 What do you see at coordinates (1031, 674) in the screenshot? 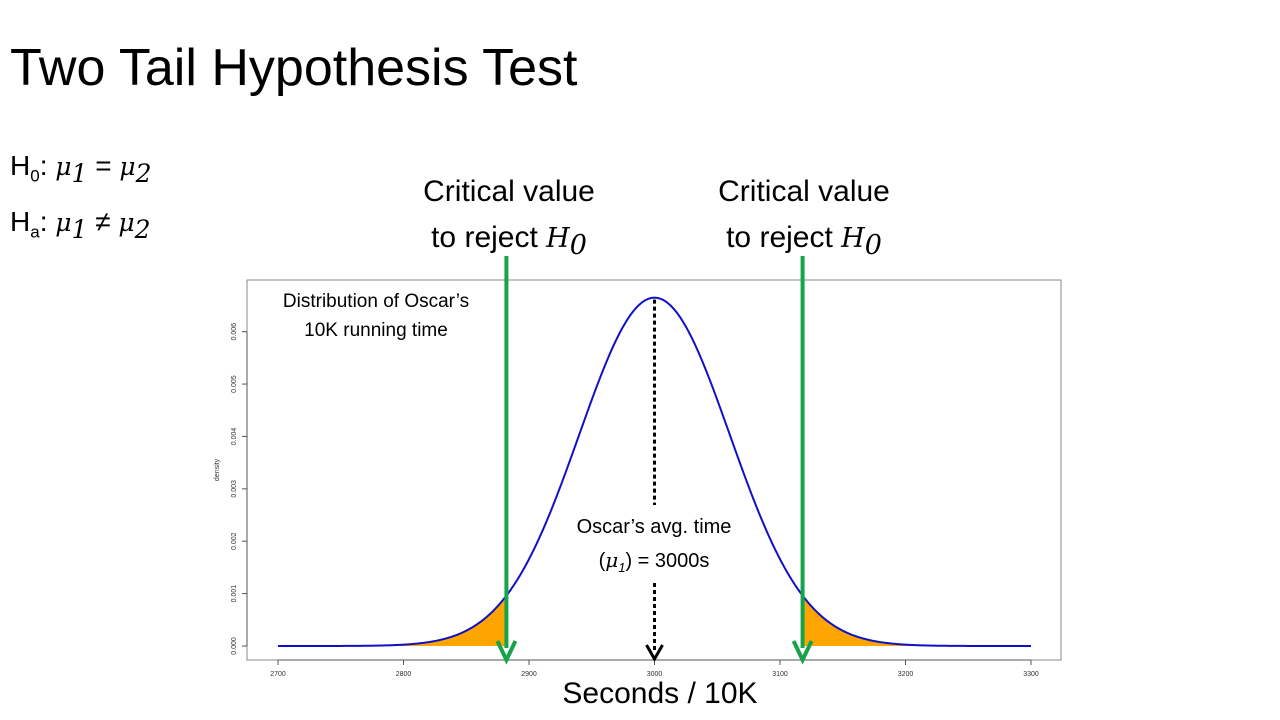
I see `x-tick-label: 3300` at bounding box center [1031, 674].